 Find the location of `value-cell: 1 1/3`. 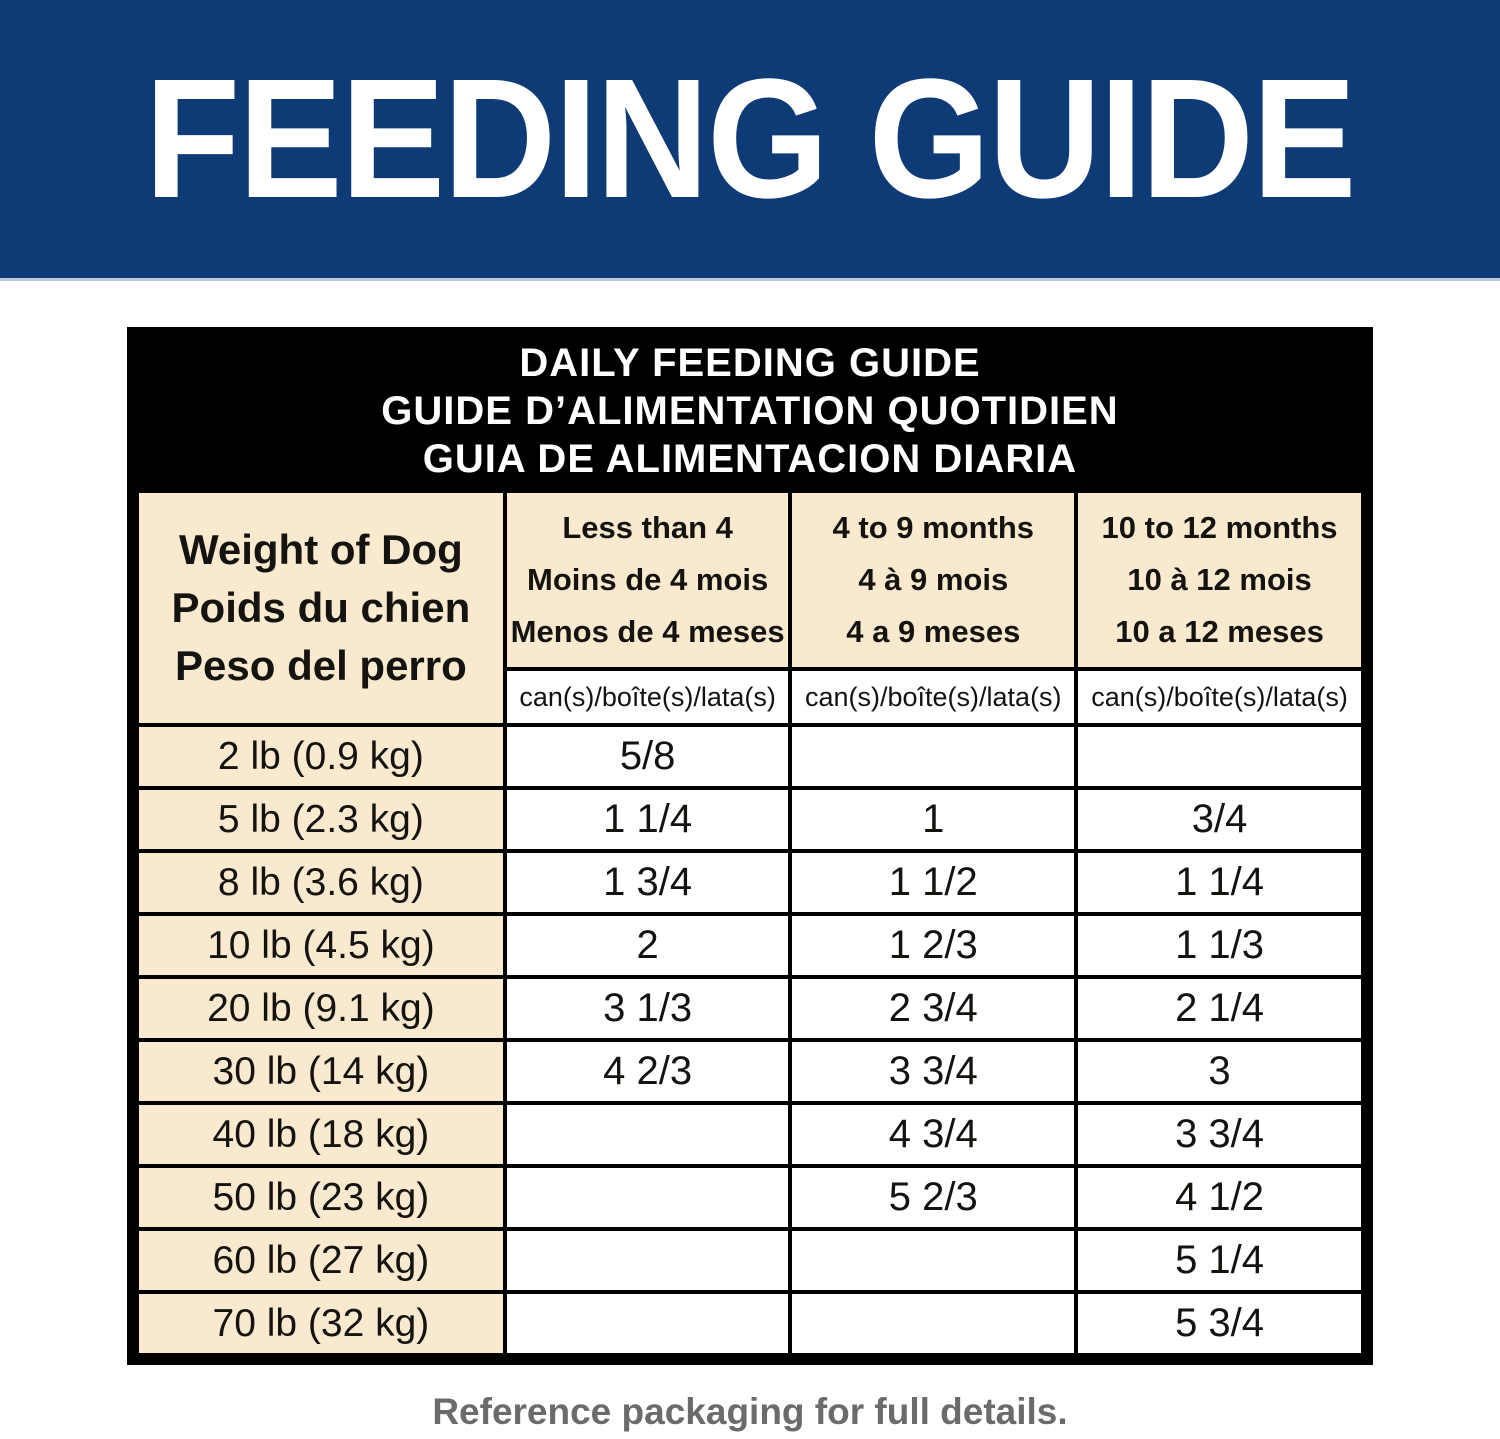

value-cell: 1 1/3 is located at coordinates (1219, 945).